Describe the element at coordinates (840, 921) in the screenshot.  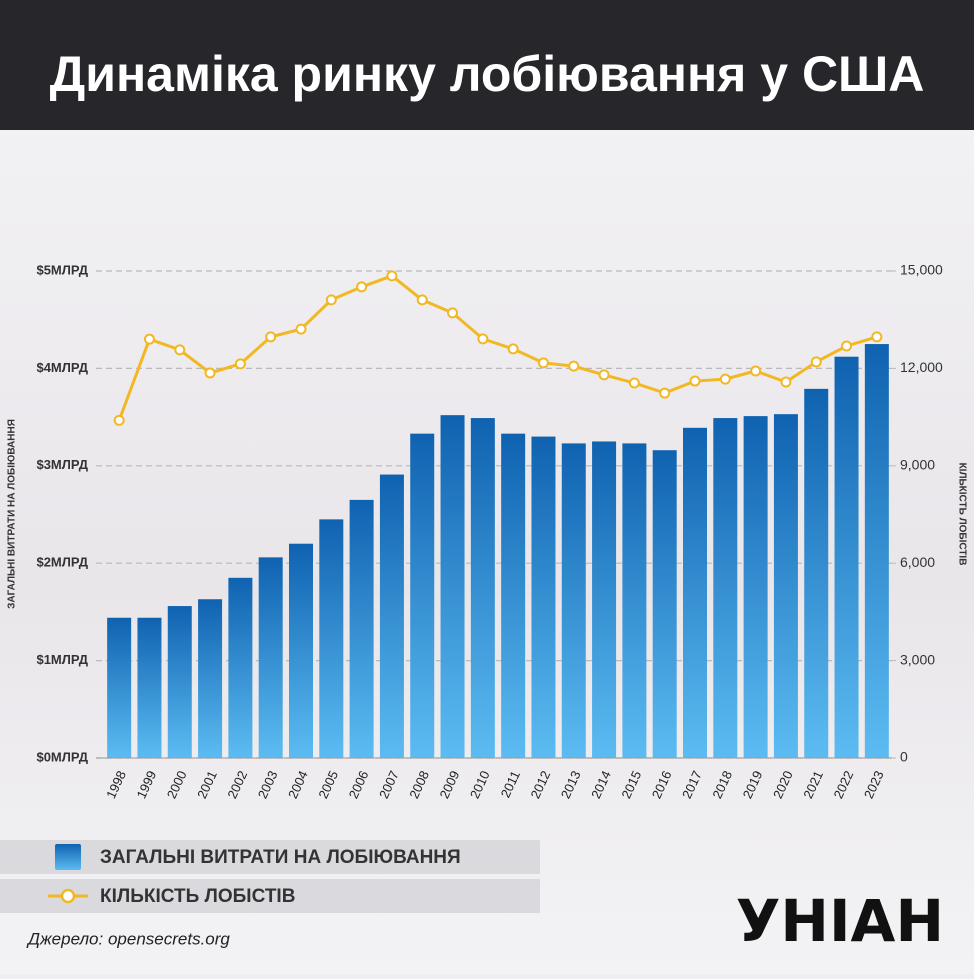
I see `logo: УНІАН` at that location.